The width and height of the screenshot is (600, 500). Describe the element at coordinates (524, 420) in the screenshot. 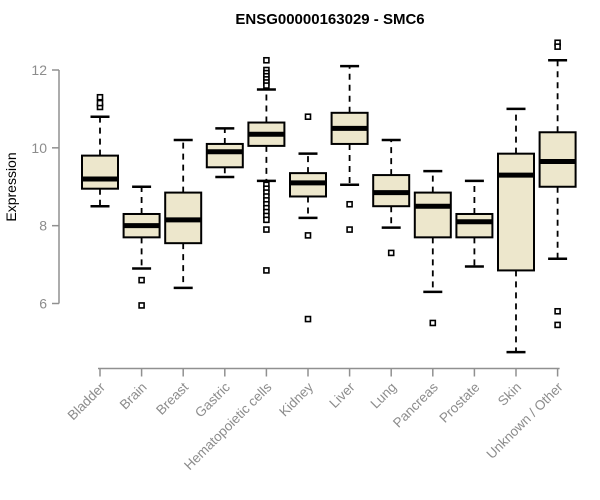

I see `x-tick-label: Unknown / Other` at that location.